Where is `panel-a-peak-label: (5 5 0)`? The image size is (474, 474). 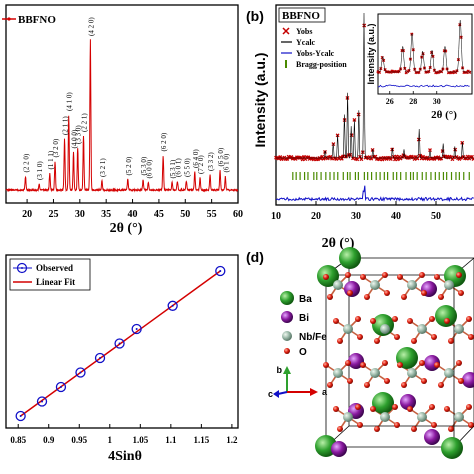
panel-a-peak-label: (5 5 0) is located at coordinates (187, 167).